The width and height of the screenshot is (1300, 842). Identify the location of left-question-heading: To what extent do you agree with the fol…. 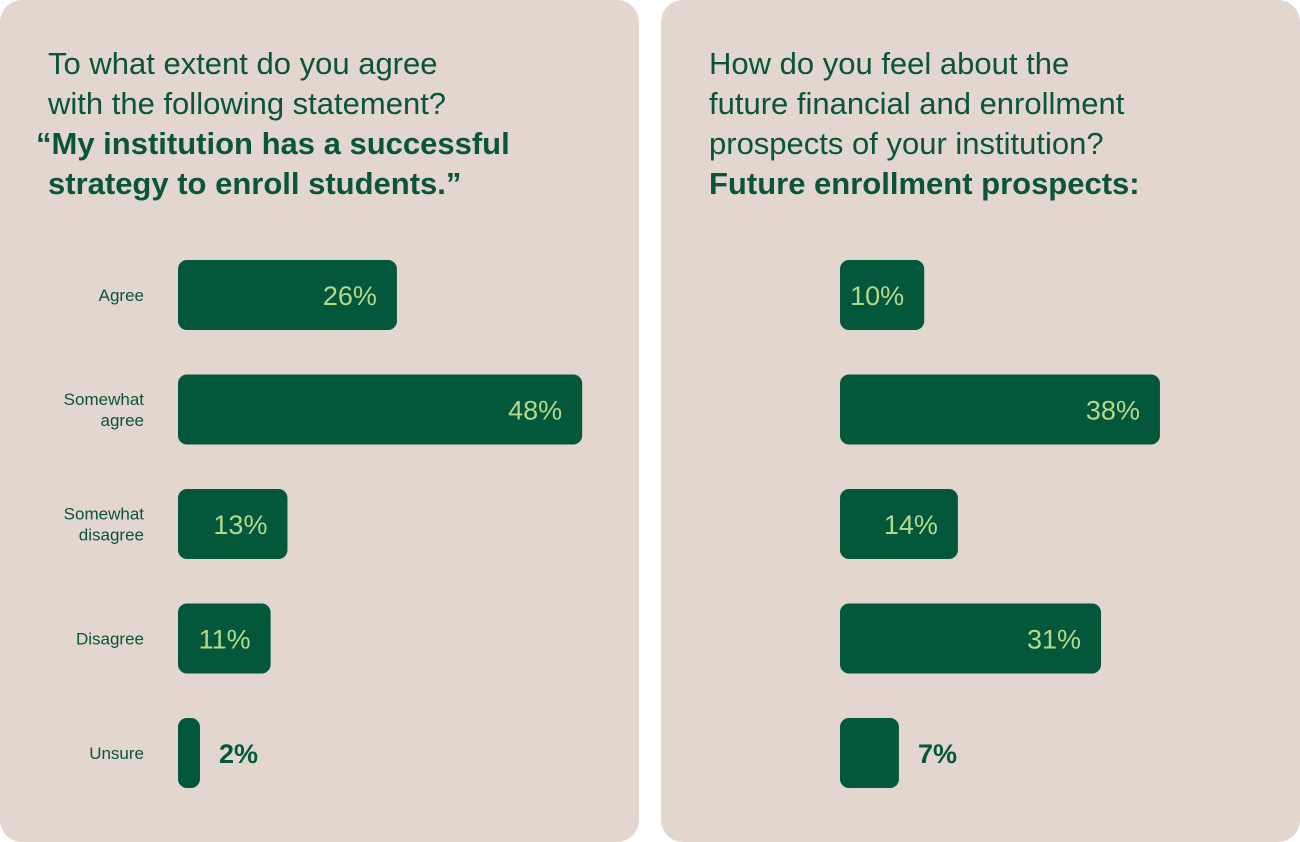
(332, 124).